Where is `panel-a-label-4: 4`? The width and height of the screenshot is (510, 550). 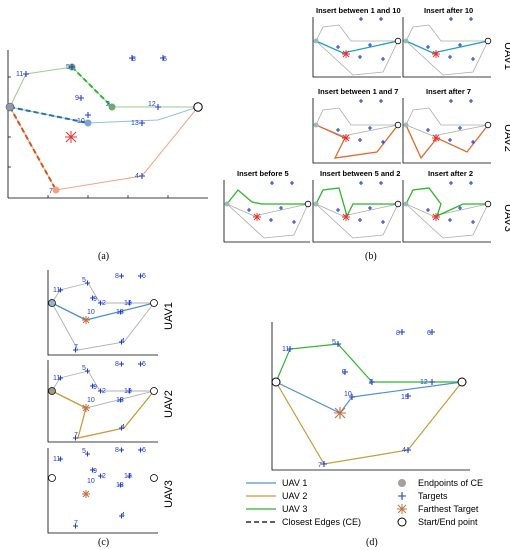
panel-a-label-4: 4 is located at coordinates (137, 176).